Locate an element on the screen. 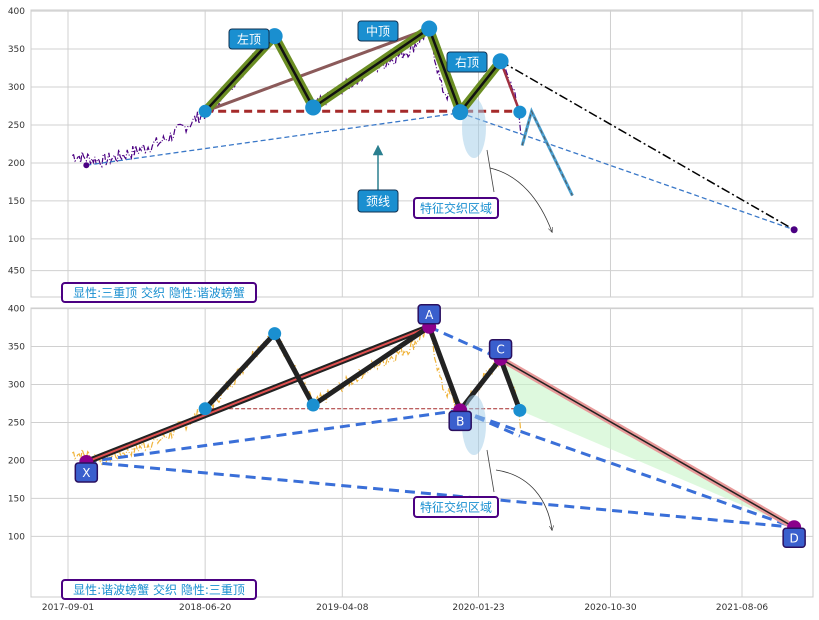 The image size is (819, 620). feature-zone-label-top: 特征交织区域 is located at coordinates (456, 208).